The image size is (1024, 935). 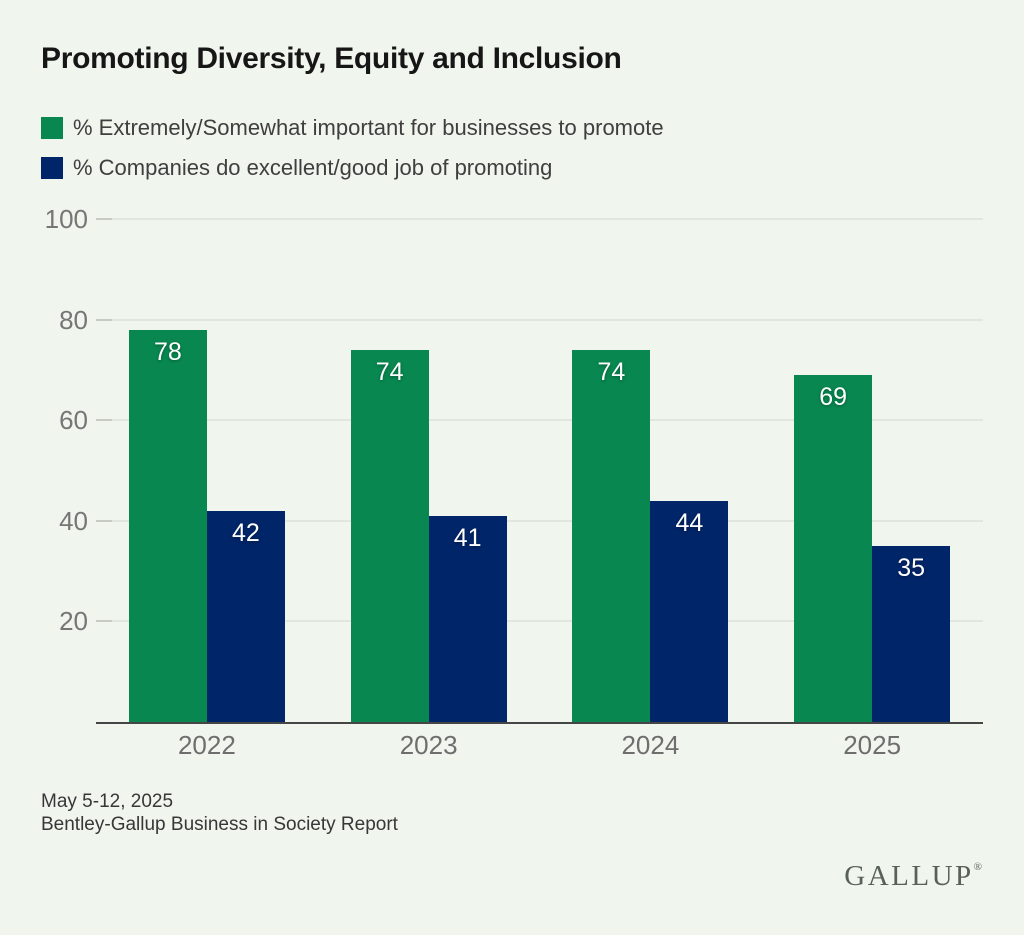 I want to click on bar-value-label: 41, so click(x=467, y=538).